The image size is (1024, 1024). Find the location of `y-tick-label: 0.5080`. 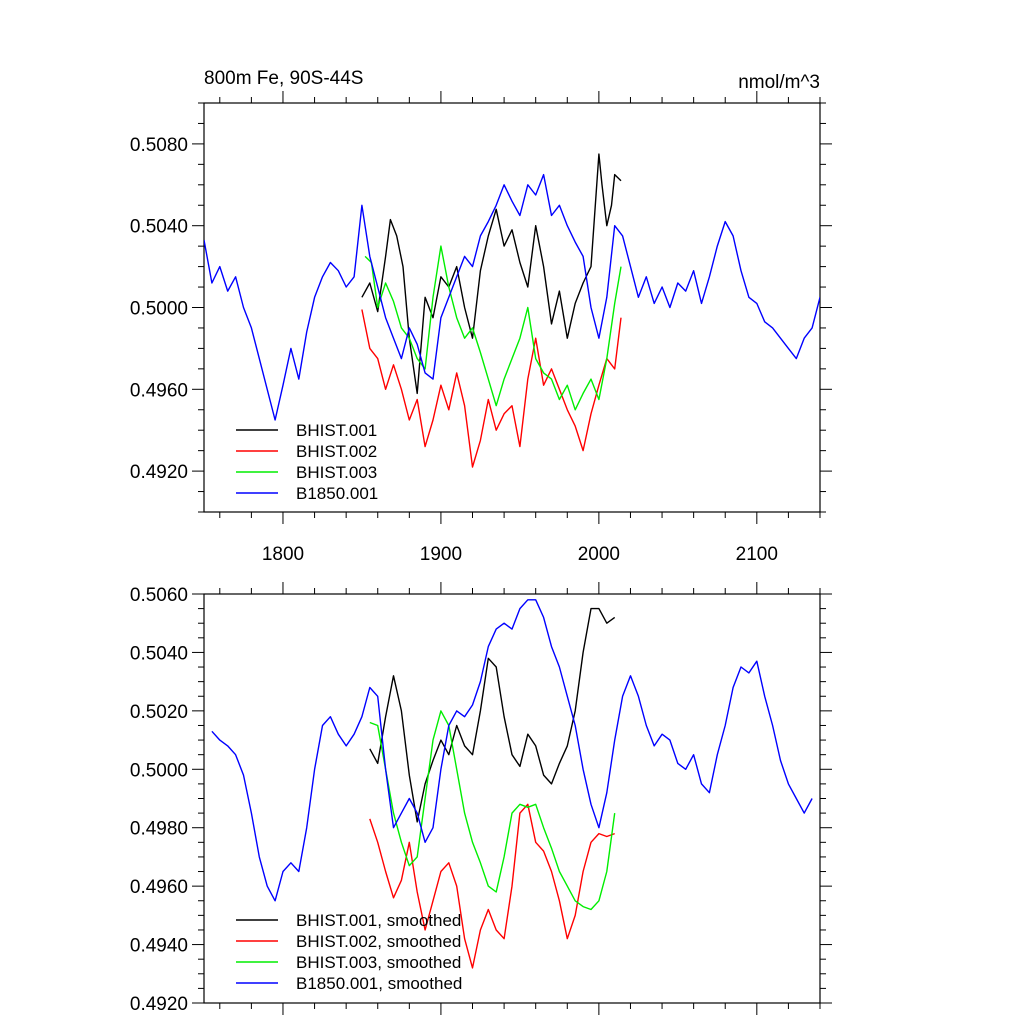

y-tick-label: 0.5080 is located at coordinates (159, 145).